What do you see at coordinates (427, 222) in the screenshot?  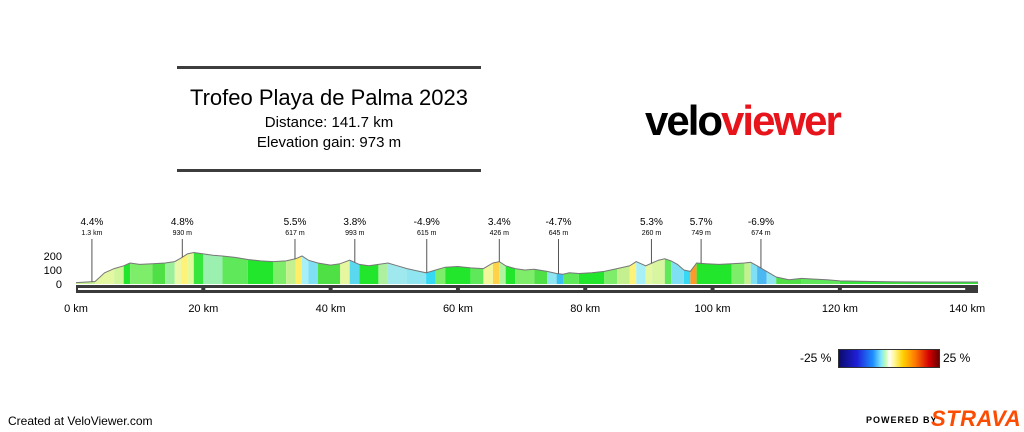 I see `climb-grade-label-5: -4.9%` at bounding box center [427, 222].